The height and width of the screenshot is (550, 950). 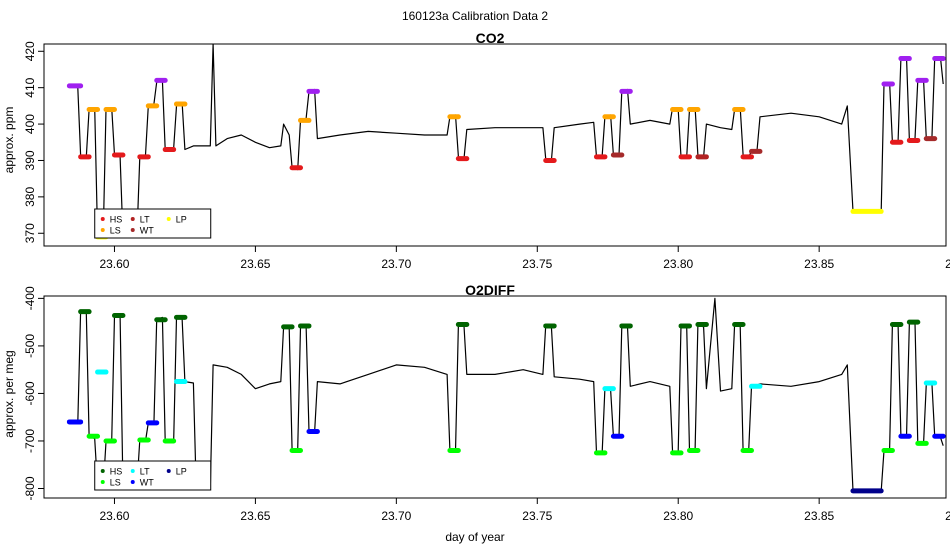 I want to click on o2diff-legend-label-wt: WT, so click(x=147, y=483).